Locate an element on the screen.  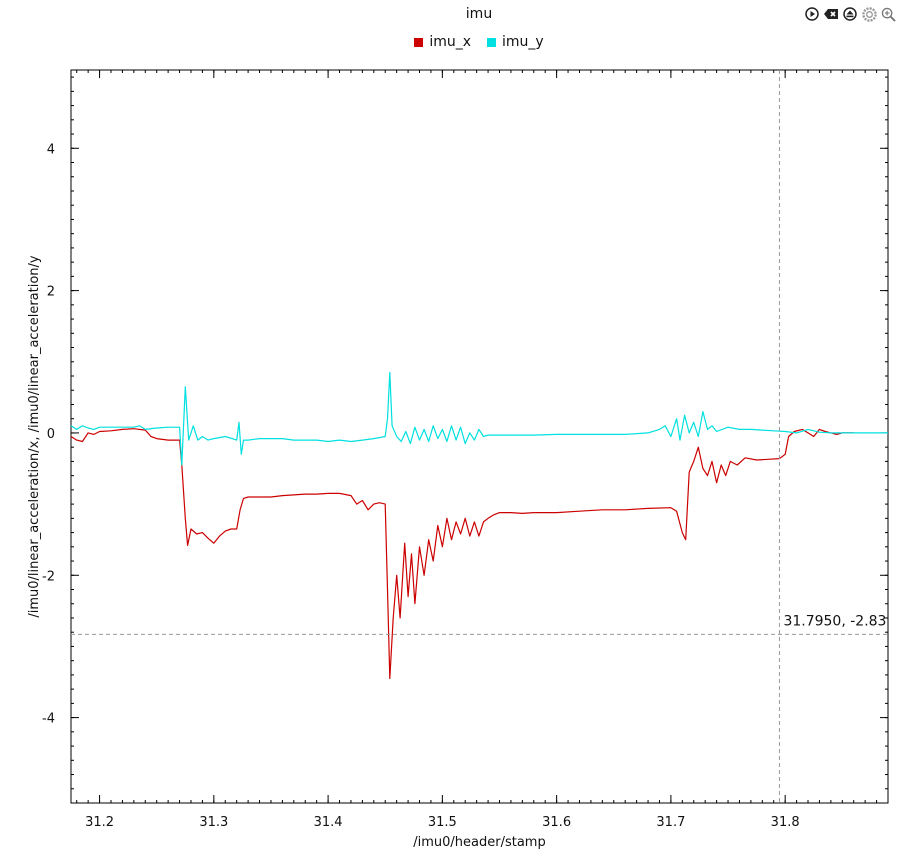
eject-icon is located at coordinates (850, 14).